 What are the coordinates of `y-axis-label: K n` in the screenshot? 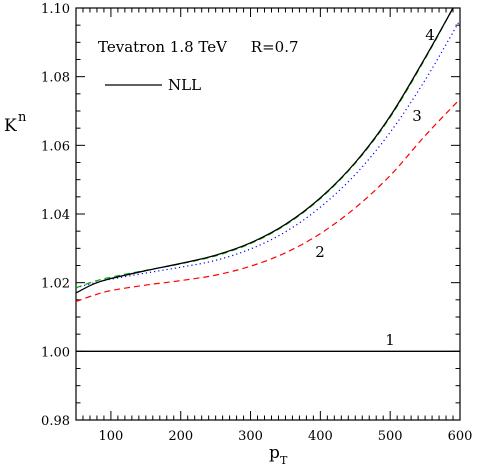 It's located at (15, 123).